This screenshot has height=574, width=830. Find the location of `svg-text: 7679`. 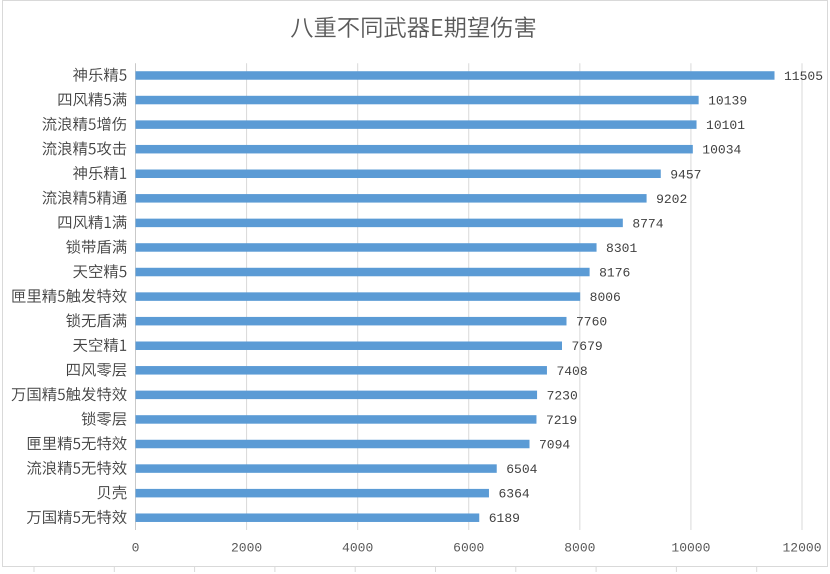

svg-text: 7679 is located at coordinates (587, 346).